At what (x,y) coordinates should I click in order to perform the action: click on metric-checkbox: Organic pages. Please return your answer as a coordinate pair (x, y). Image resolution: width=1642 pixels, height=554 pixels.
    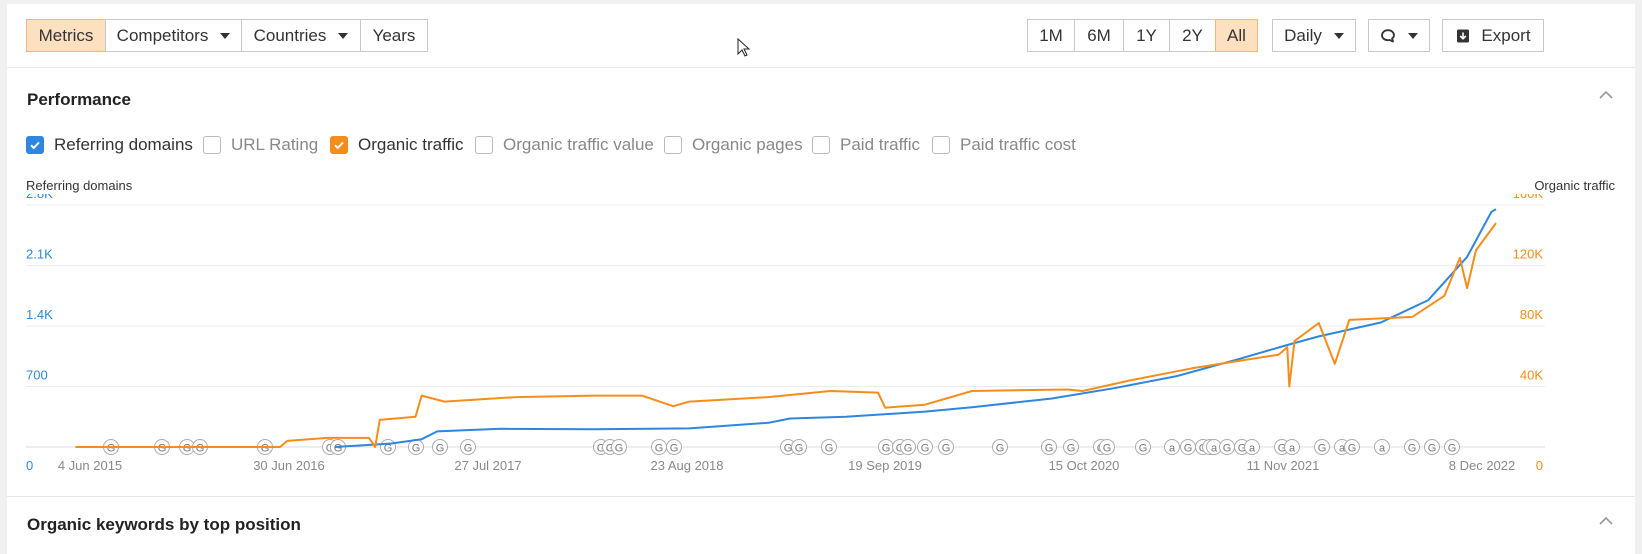
    Looking at the image, I should click on (733, 145).